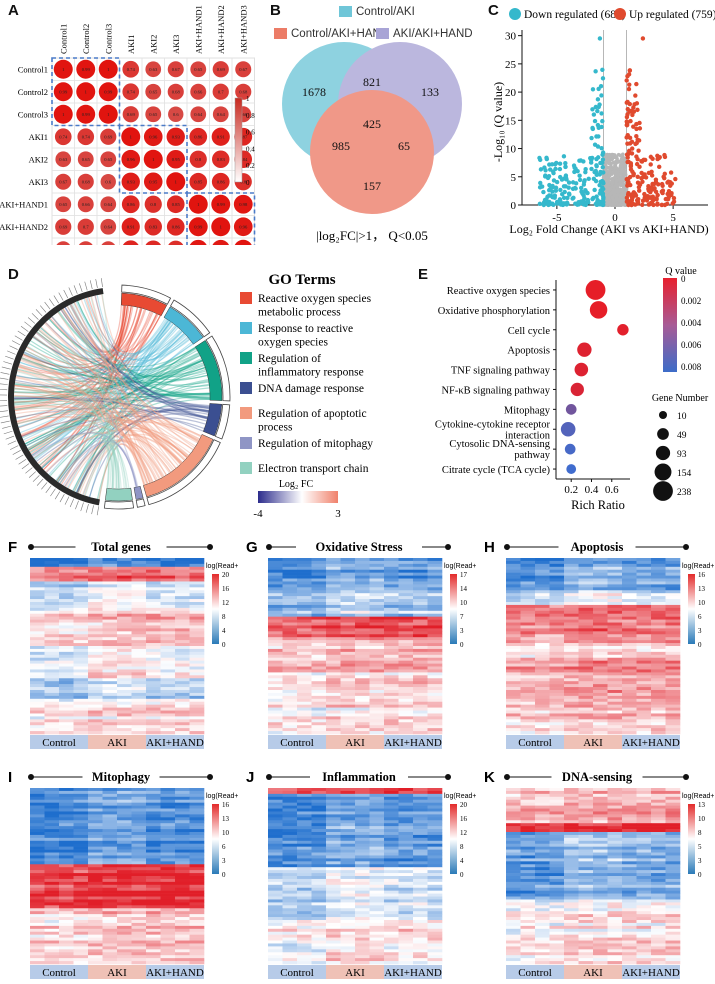  What do you see at coordinates (250, 777) in the screenshot?
I see `panel-label-j: J` at bounding box center [250, 777].